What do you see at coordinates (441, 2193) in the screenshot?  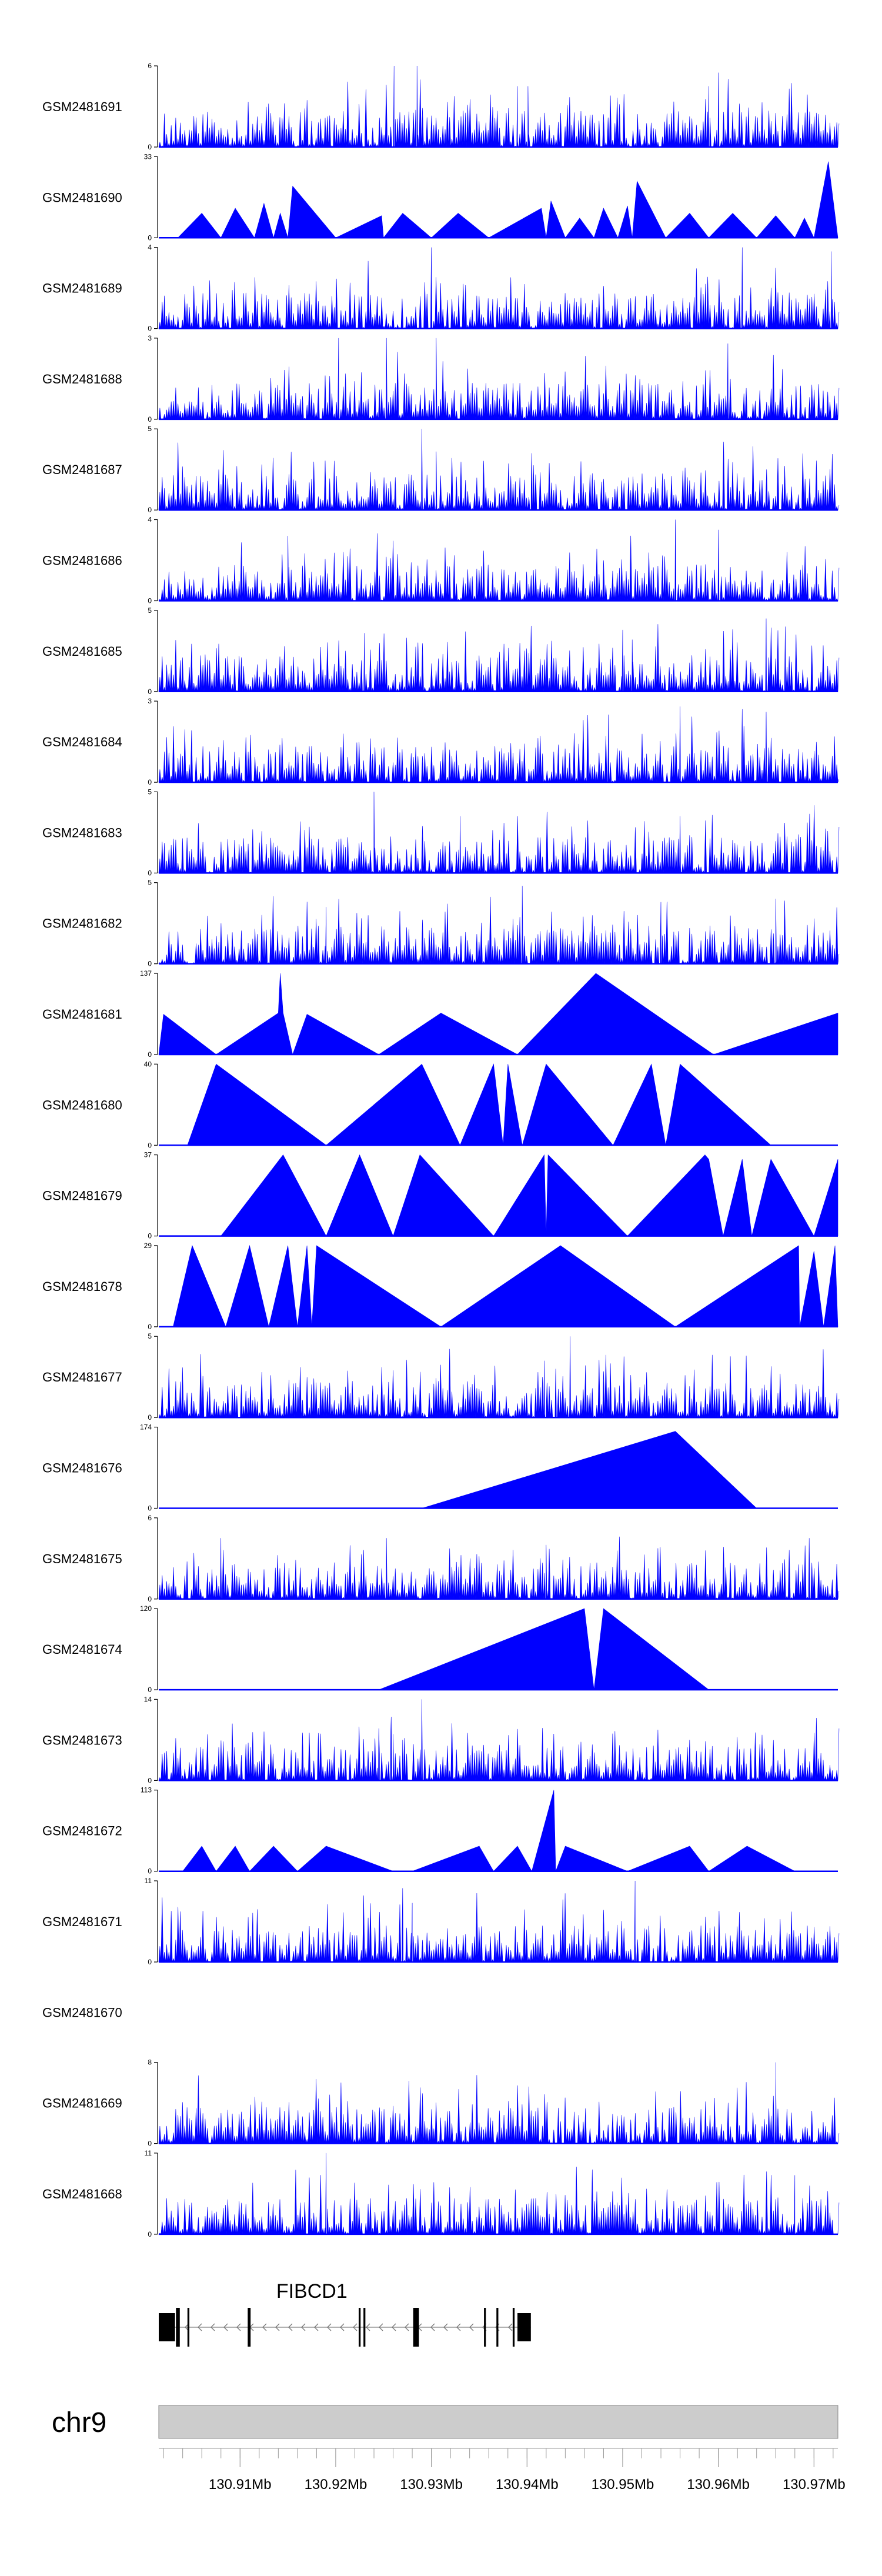 I see `track-gsm2481668: GSM2481668 11 0` at bounding box center [441, 2193].